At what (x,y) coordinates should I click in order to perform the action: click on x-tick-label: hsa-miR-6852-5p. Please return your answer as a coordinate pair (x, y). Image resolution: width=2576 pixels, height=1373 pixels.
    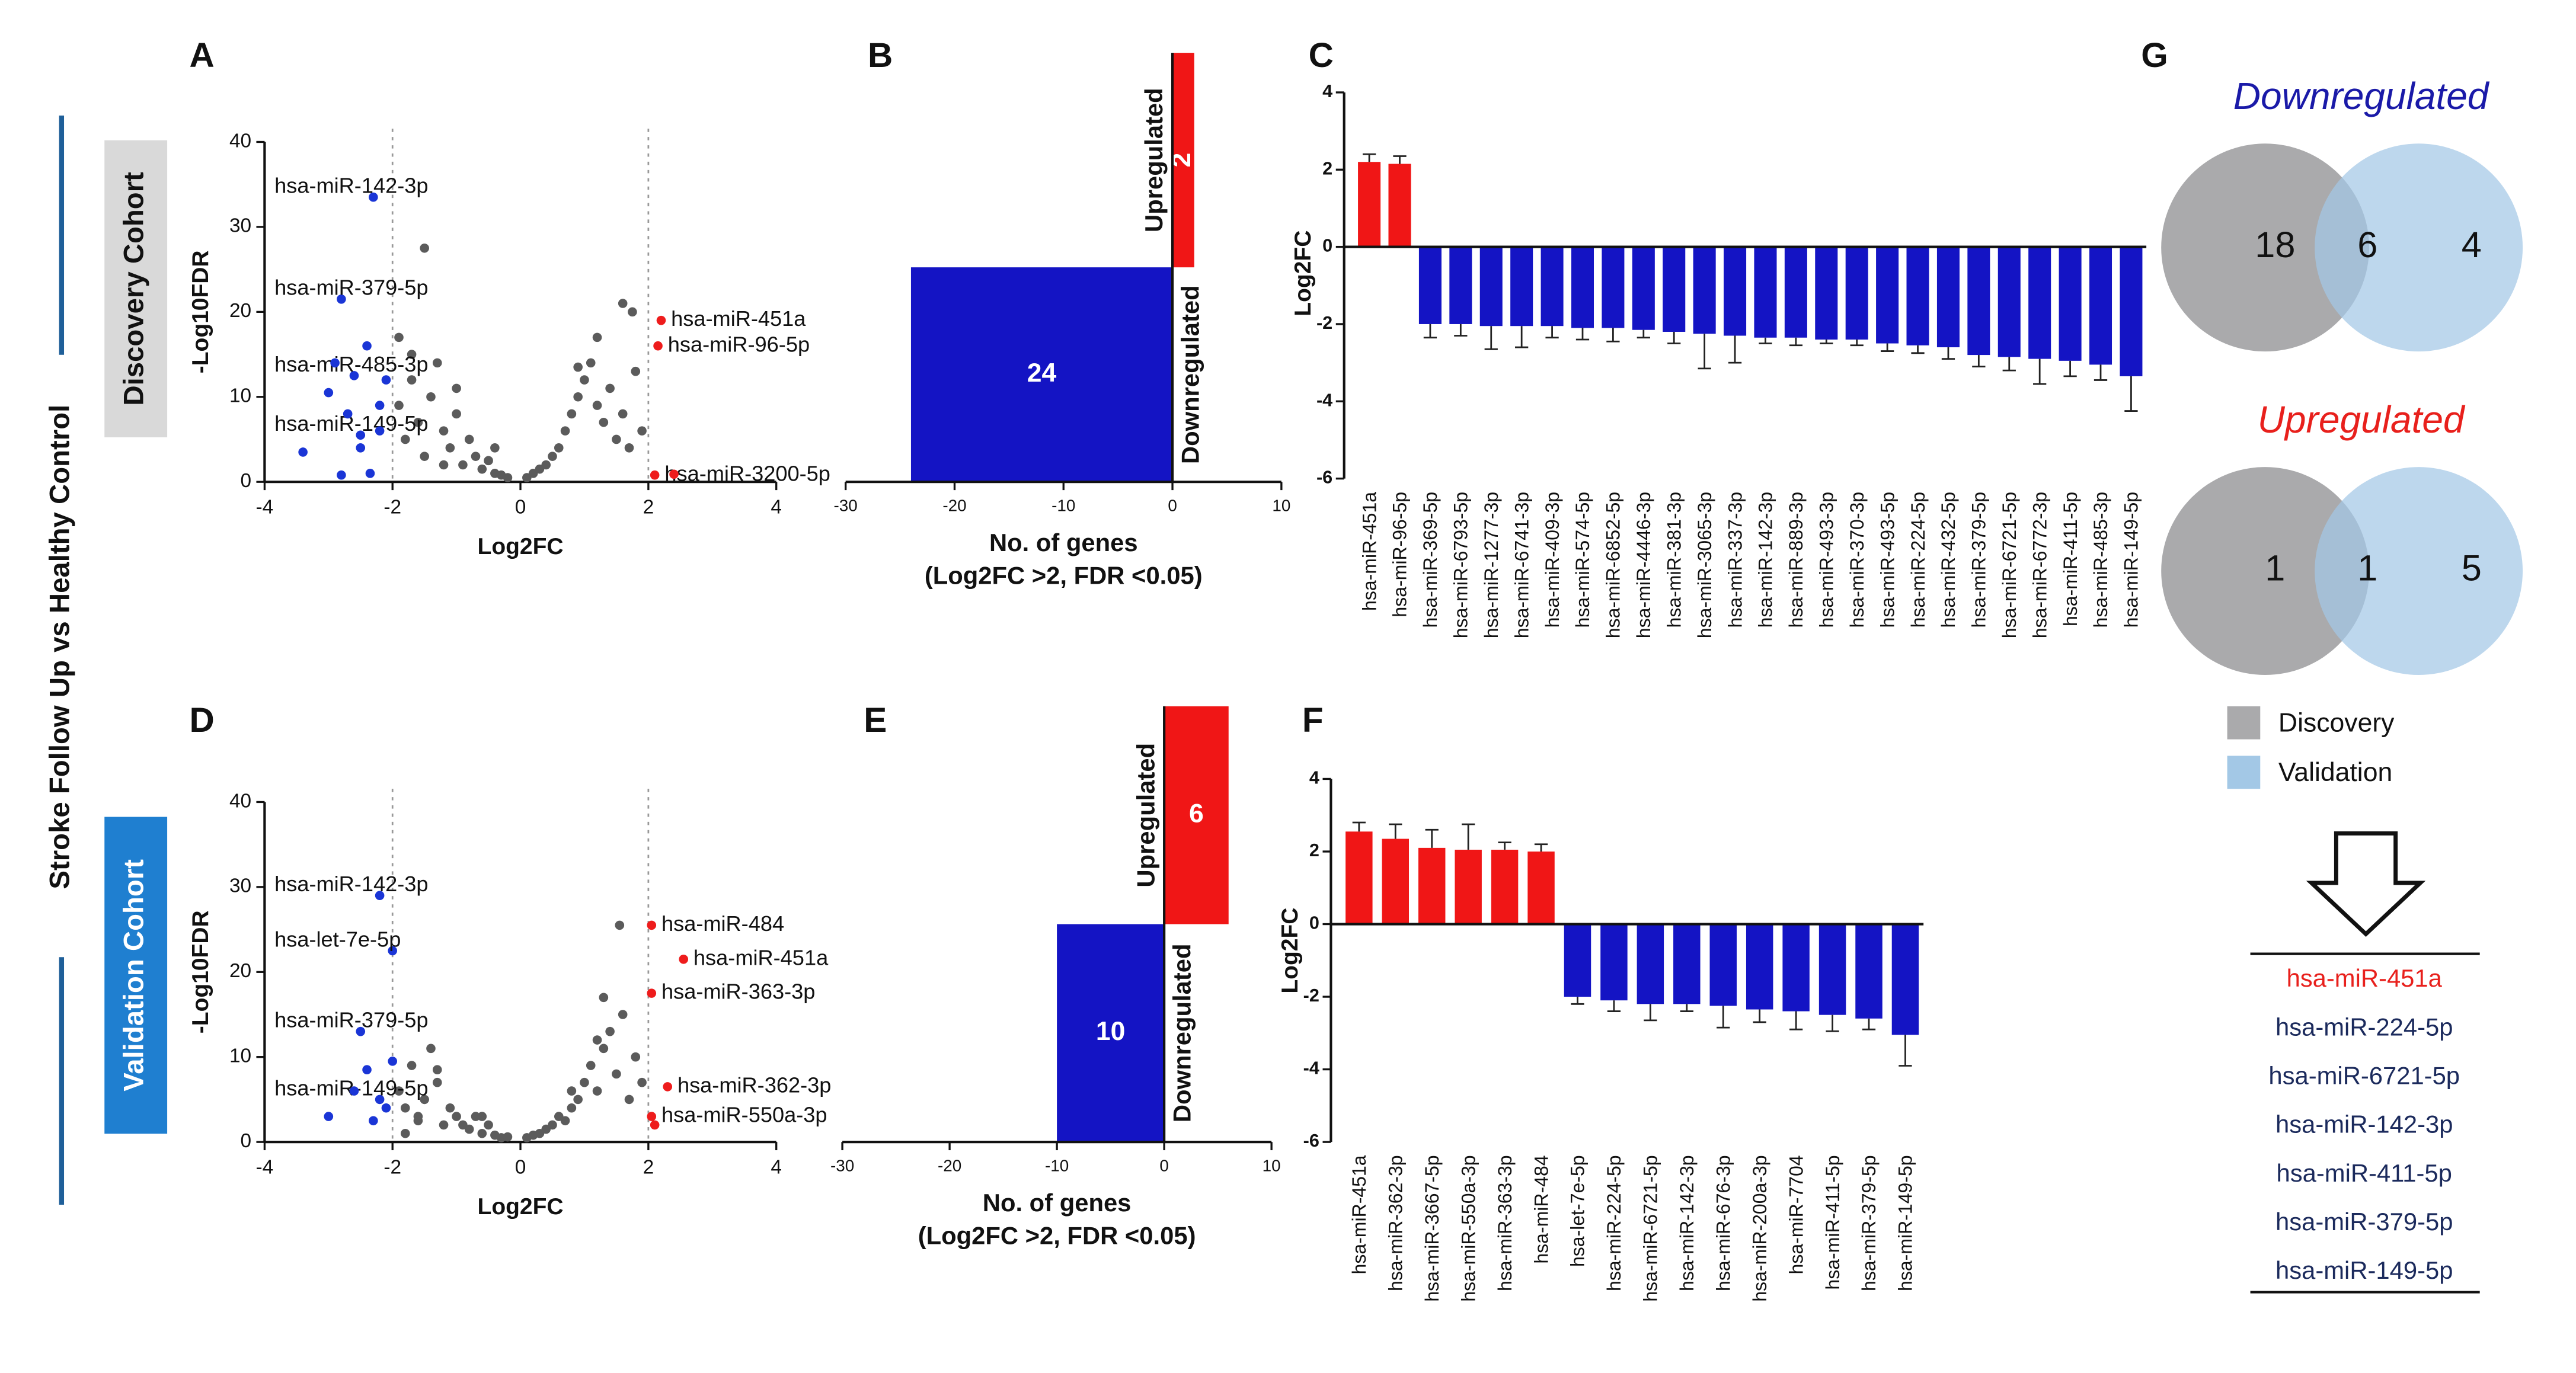
    Looking at the image, I should click on (1613, 565).